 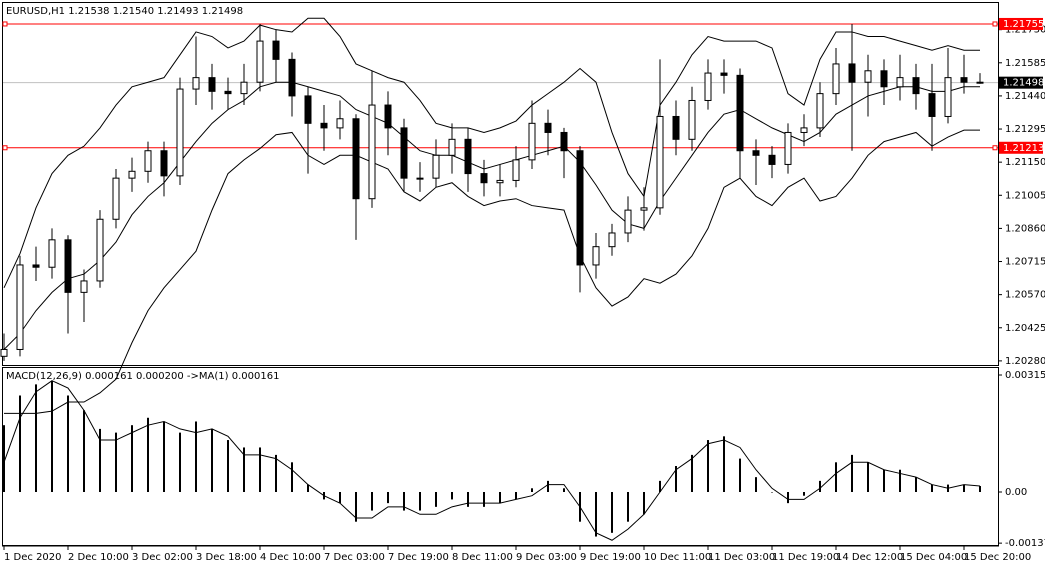 I want to click on x-tick-label: 7 Dec 03:00, so click(x=354, y=557).